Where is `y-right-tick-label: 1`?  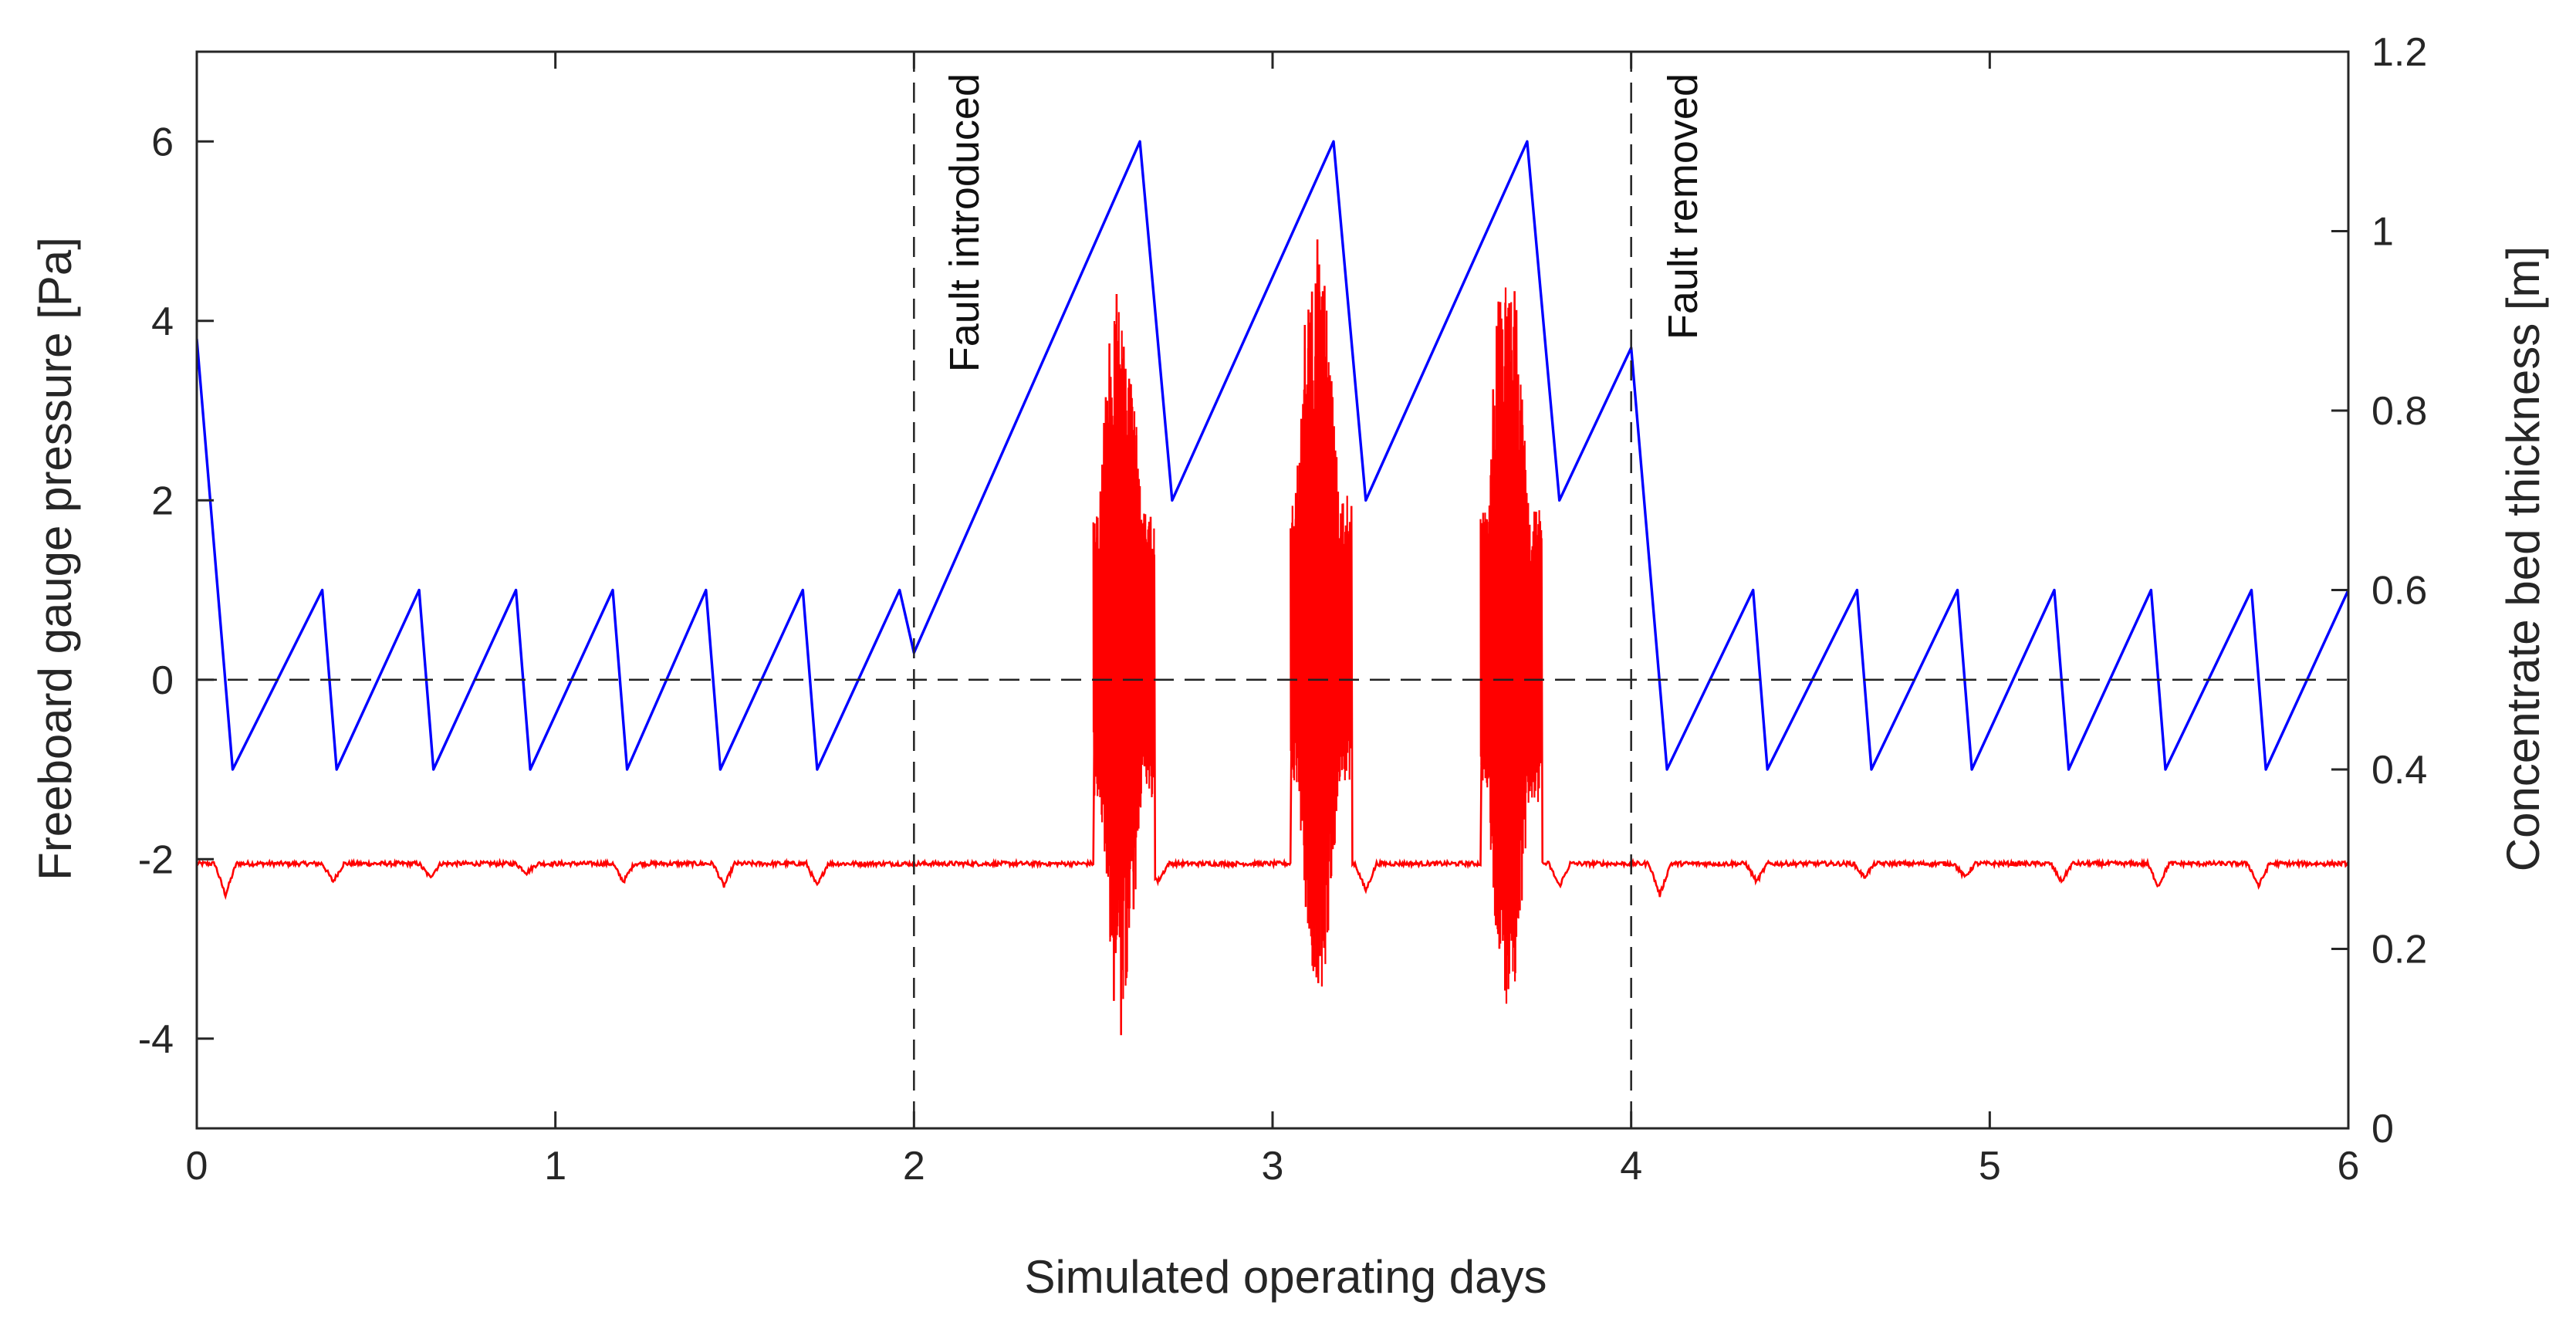 y-right-tick-label: 1 is located at coordinates (2382, 232).